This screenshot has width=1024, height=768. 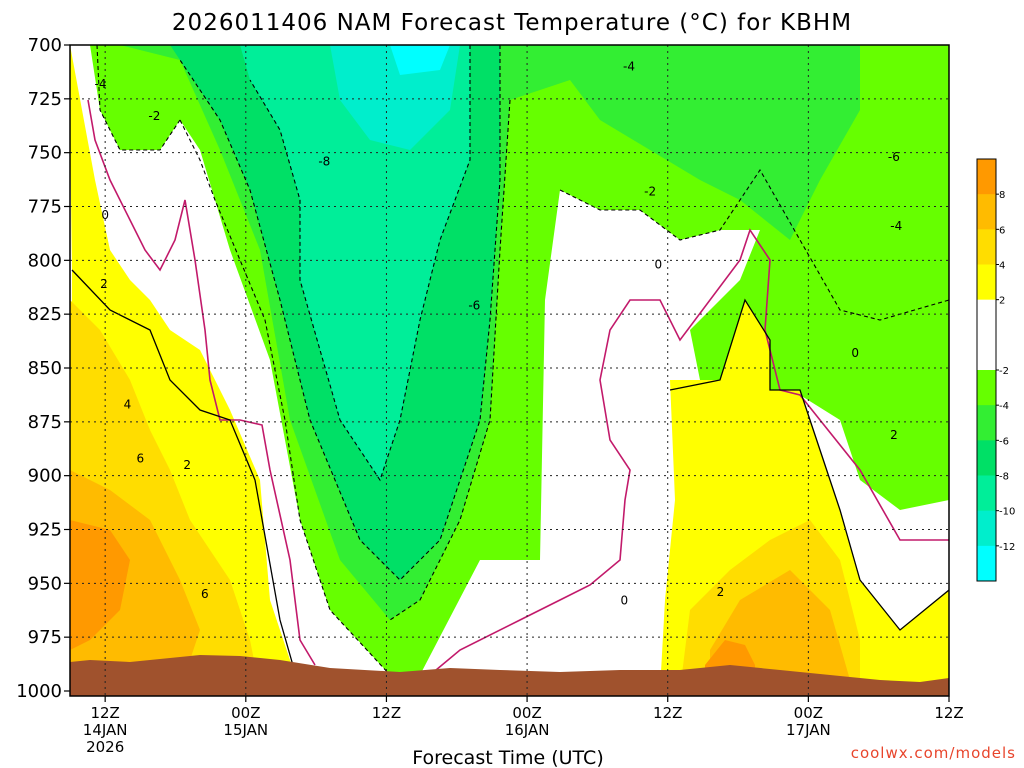 I want to click on y-axis: 700 725 750 775 800 825 850 875 900 925 950 975 1000, so click(x=43, y=368).